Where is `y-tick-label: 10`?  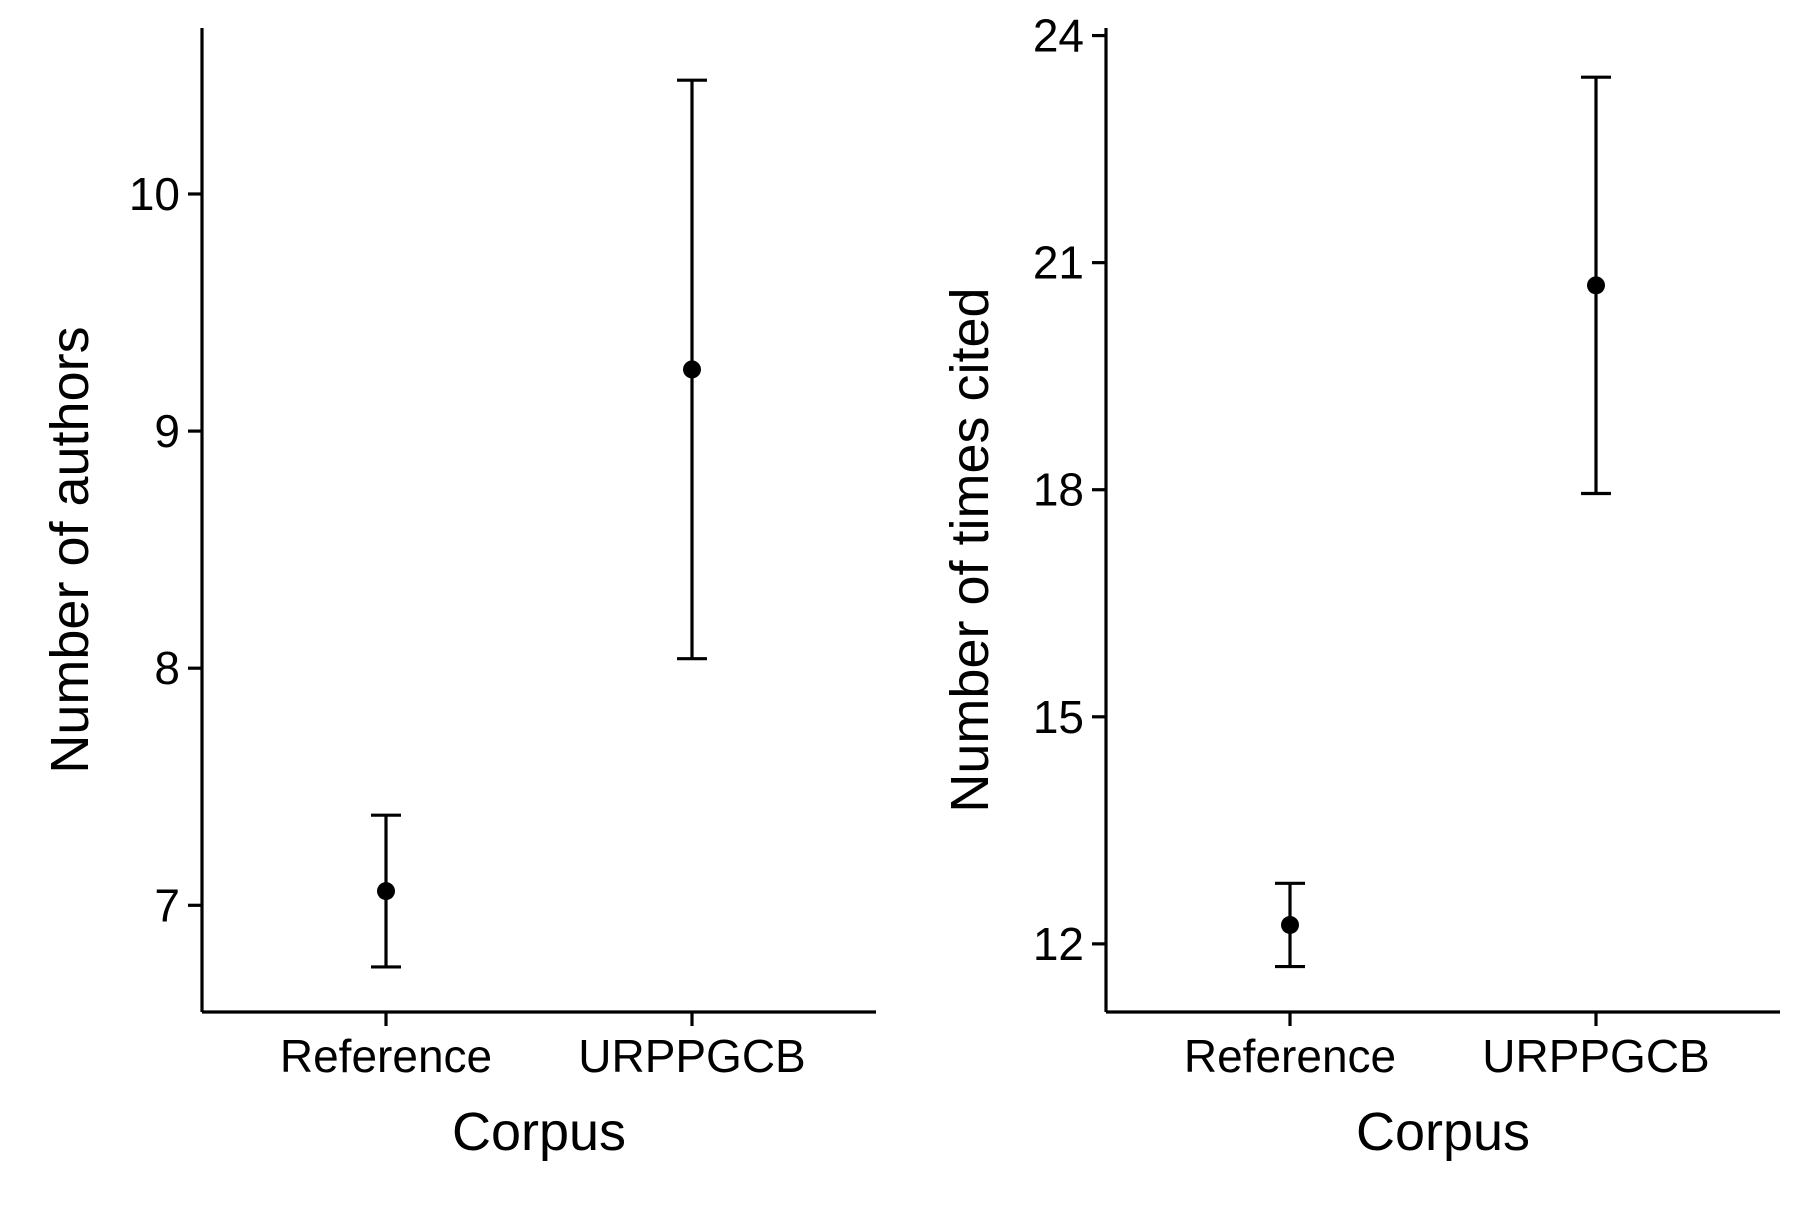 y-tick-label: 10 is located at coordinates (154, 194).